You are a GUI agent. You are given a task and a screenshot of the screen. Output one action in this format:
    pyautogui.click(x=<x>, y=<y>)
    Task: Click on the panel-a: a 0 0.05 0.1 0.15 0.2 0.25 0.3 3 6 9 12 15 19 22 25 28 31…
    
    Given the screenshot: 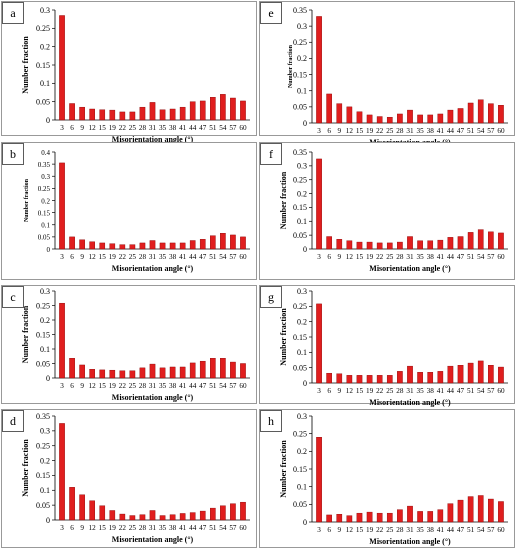 What is the action you would take?
    pyautogui.click(x=129, y=72)
    